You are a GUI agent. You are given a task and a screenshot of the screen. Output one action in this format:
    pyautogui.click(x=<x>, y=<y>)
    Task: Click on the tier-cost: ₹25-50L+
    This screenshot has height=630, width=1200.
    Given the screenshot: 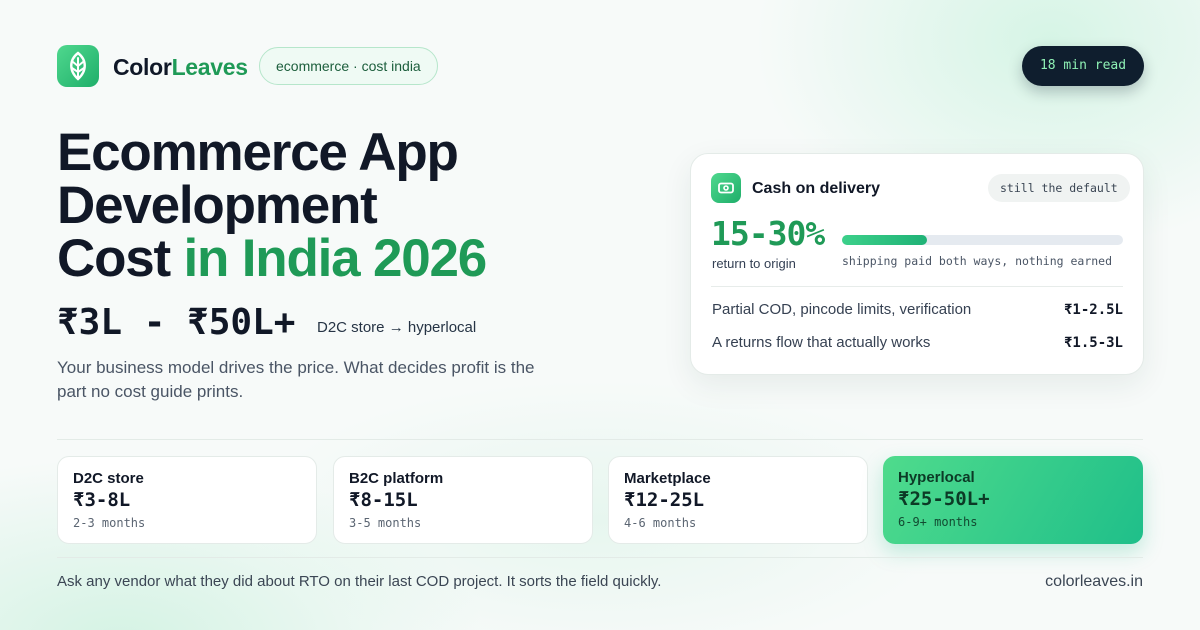 What is the action you would take?
    pyautogui.click(x=944, y=499)
    